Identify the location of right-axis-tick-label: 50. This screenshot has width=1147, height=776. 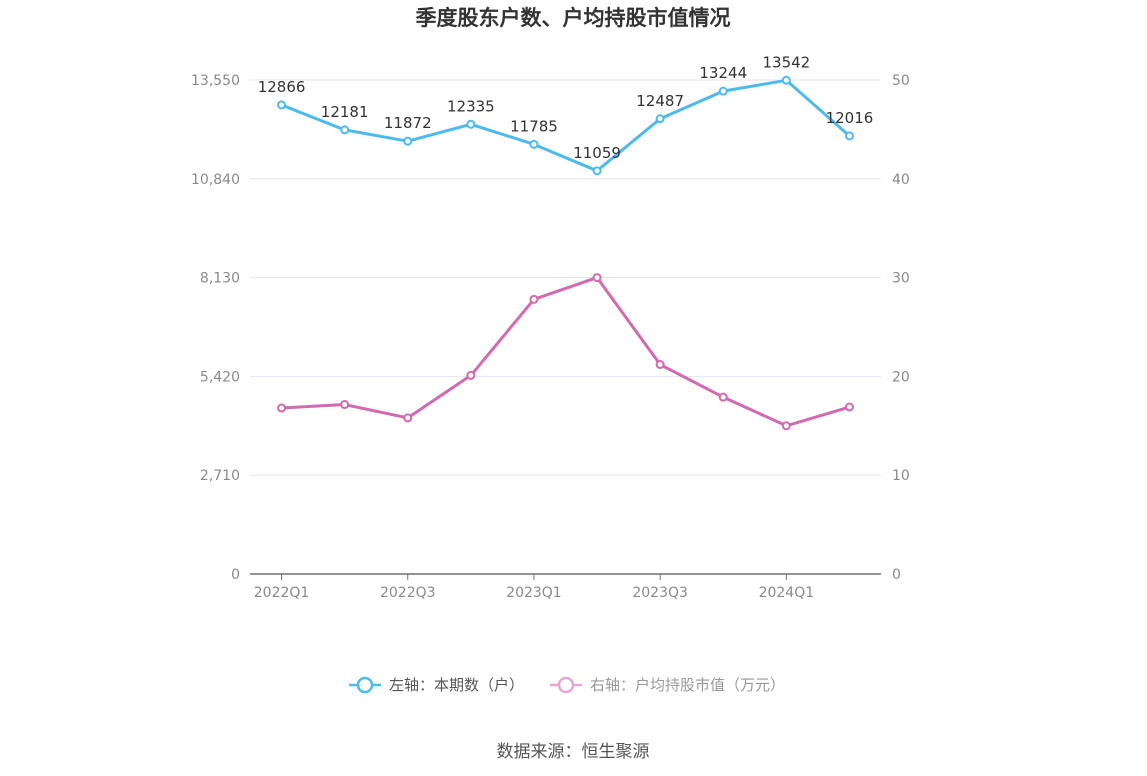
(901, 81).